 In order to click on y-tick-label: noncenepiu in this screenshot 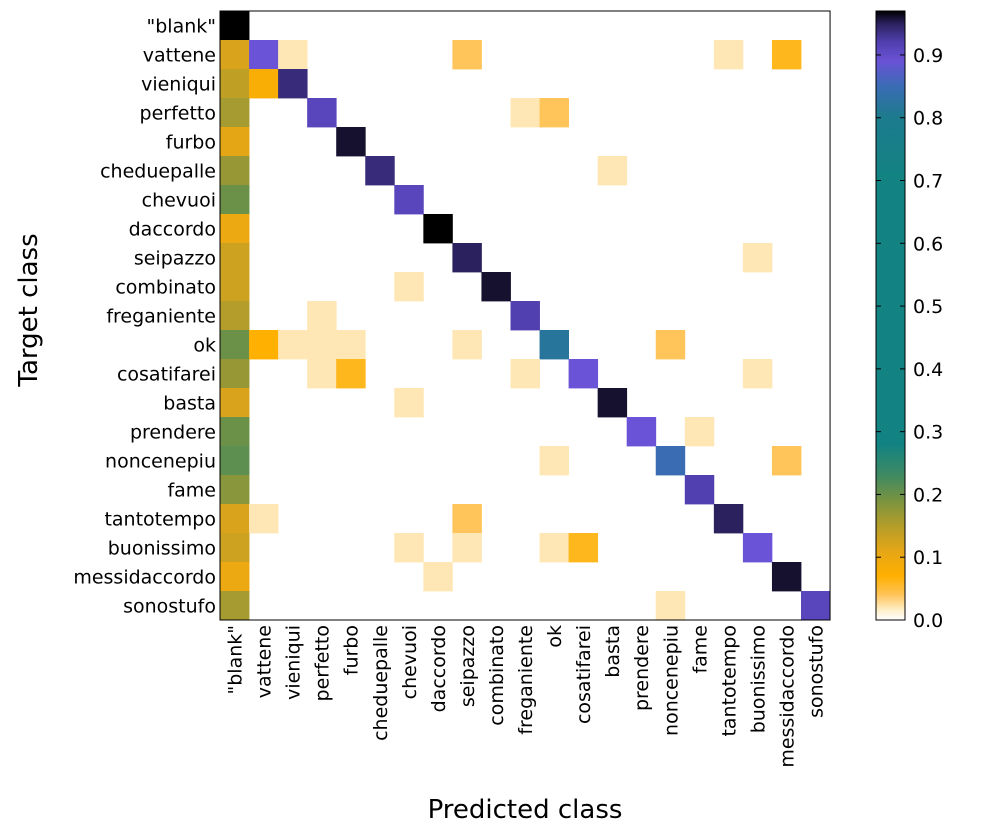, I will do `click(160, 462)`.